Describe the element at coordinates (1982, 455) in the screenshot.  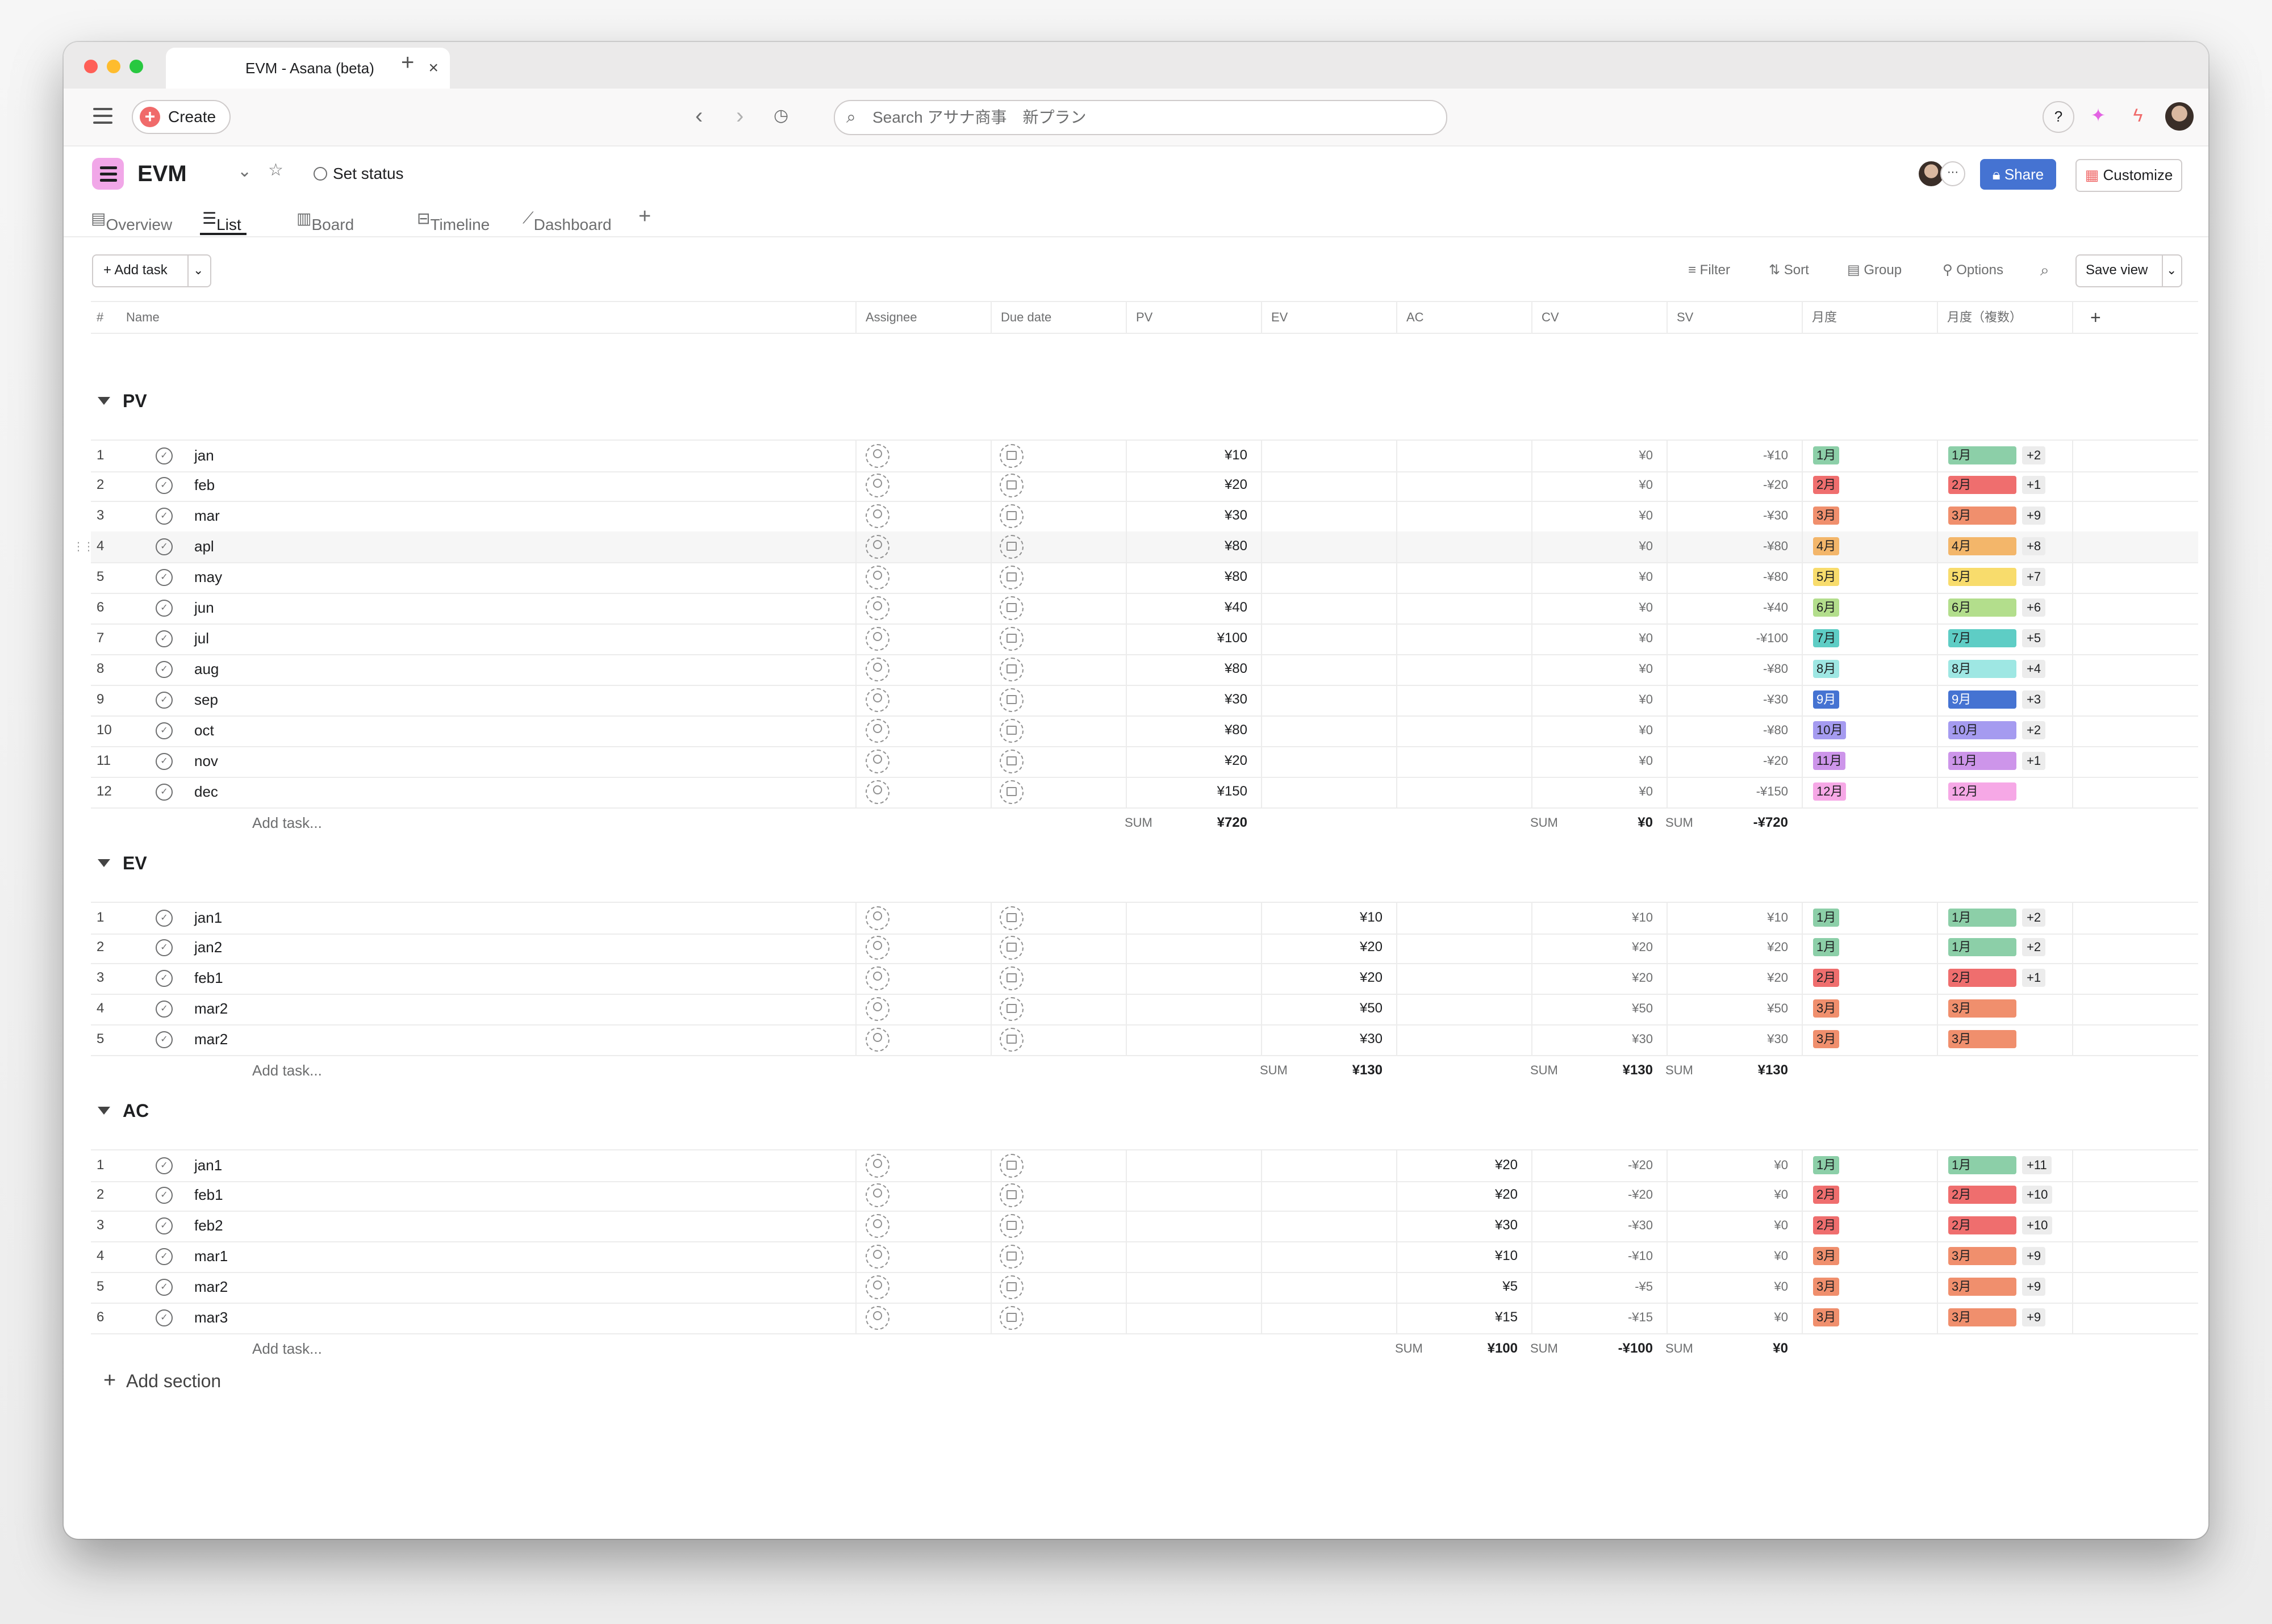
I see `month-multi-tag: 1月` at that location.